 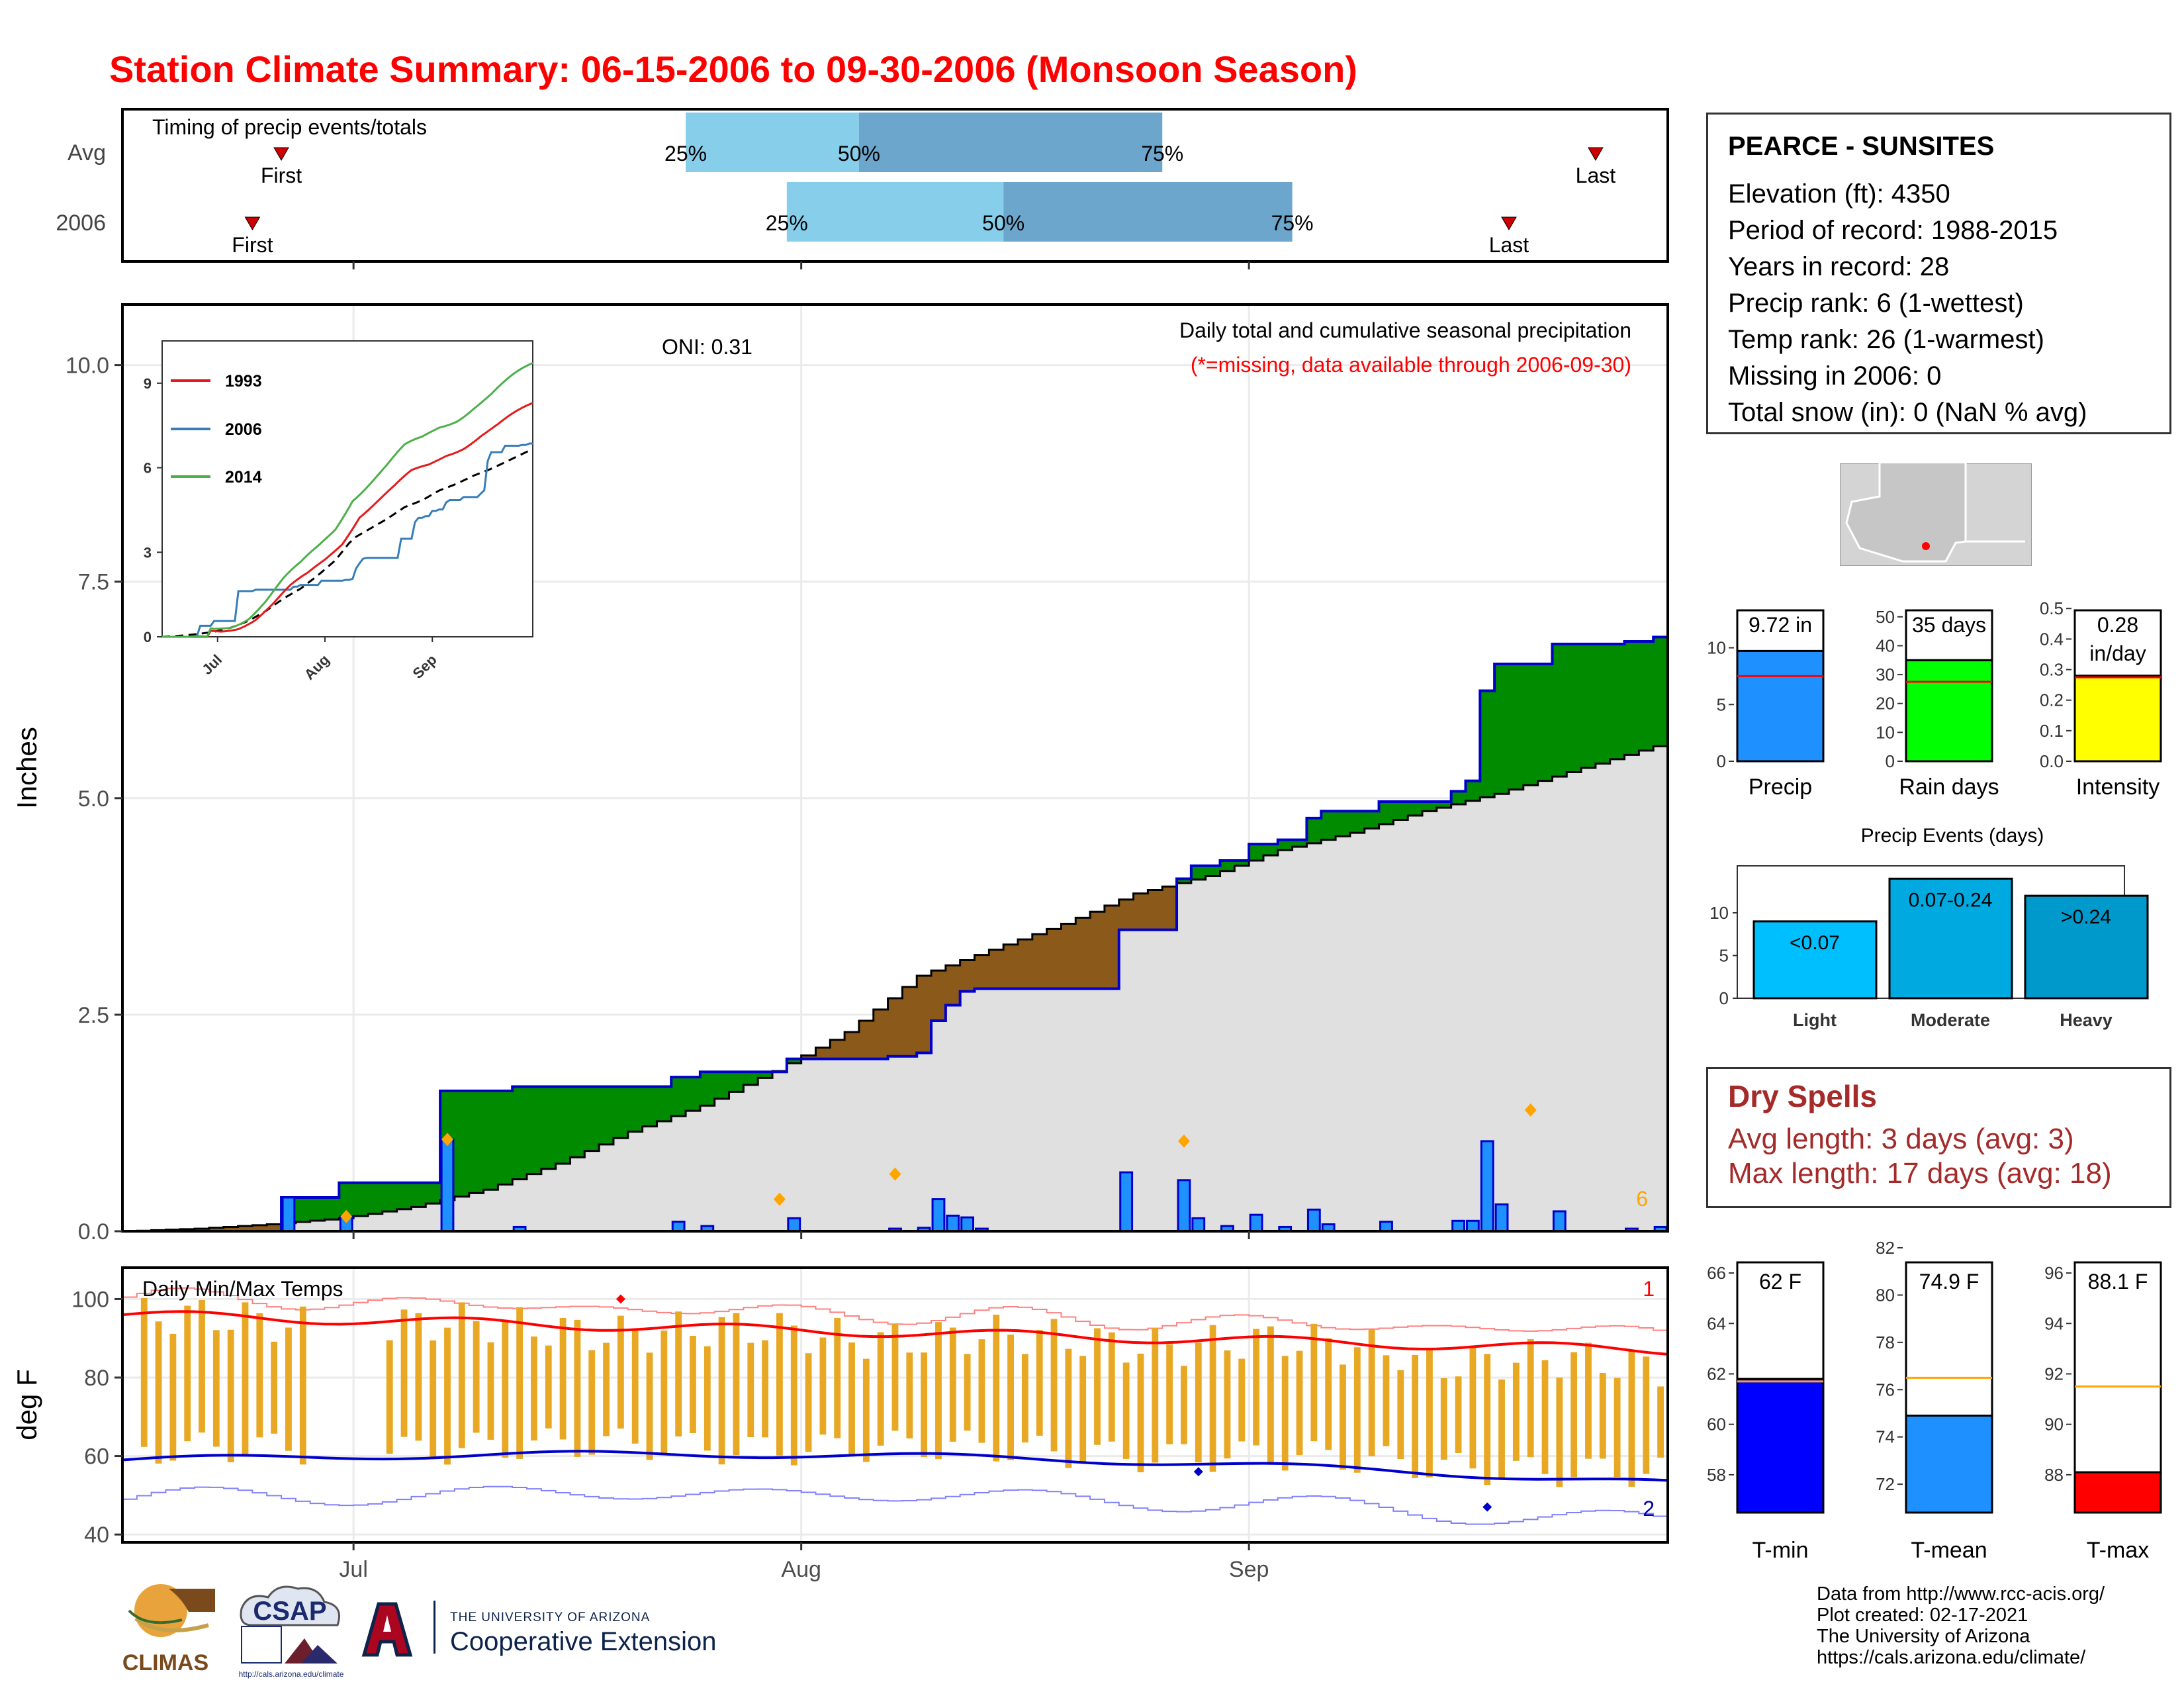 I want to click on summary-y-tick-label: 0.4, so click(x=2052, y=639).